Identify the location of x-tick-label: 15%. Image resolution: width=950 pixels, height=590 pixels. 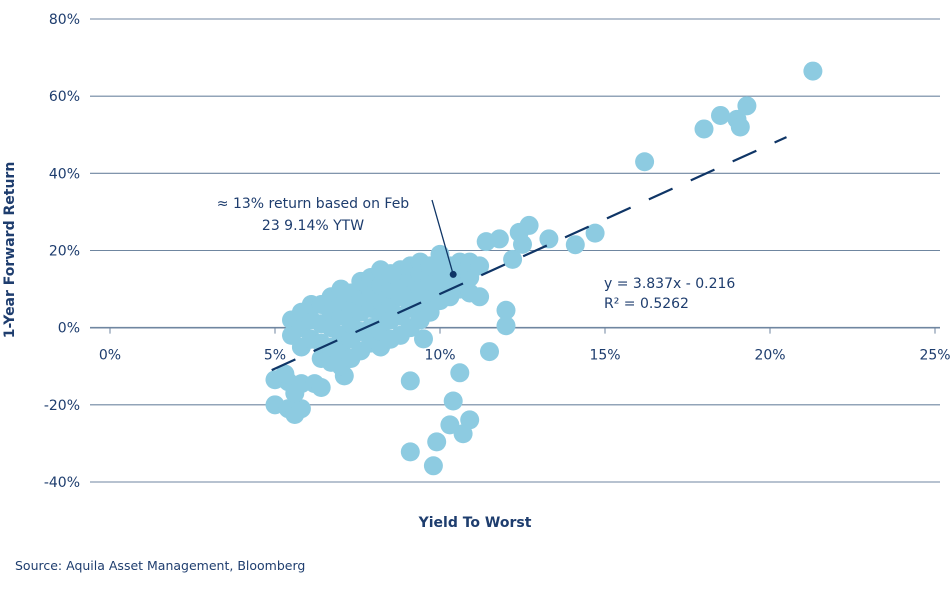
(604, 356).